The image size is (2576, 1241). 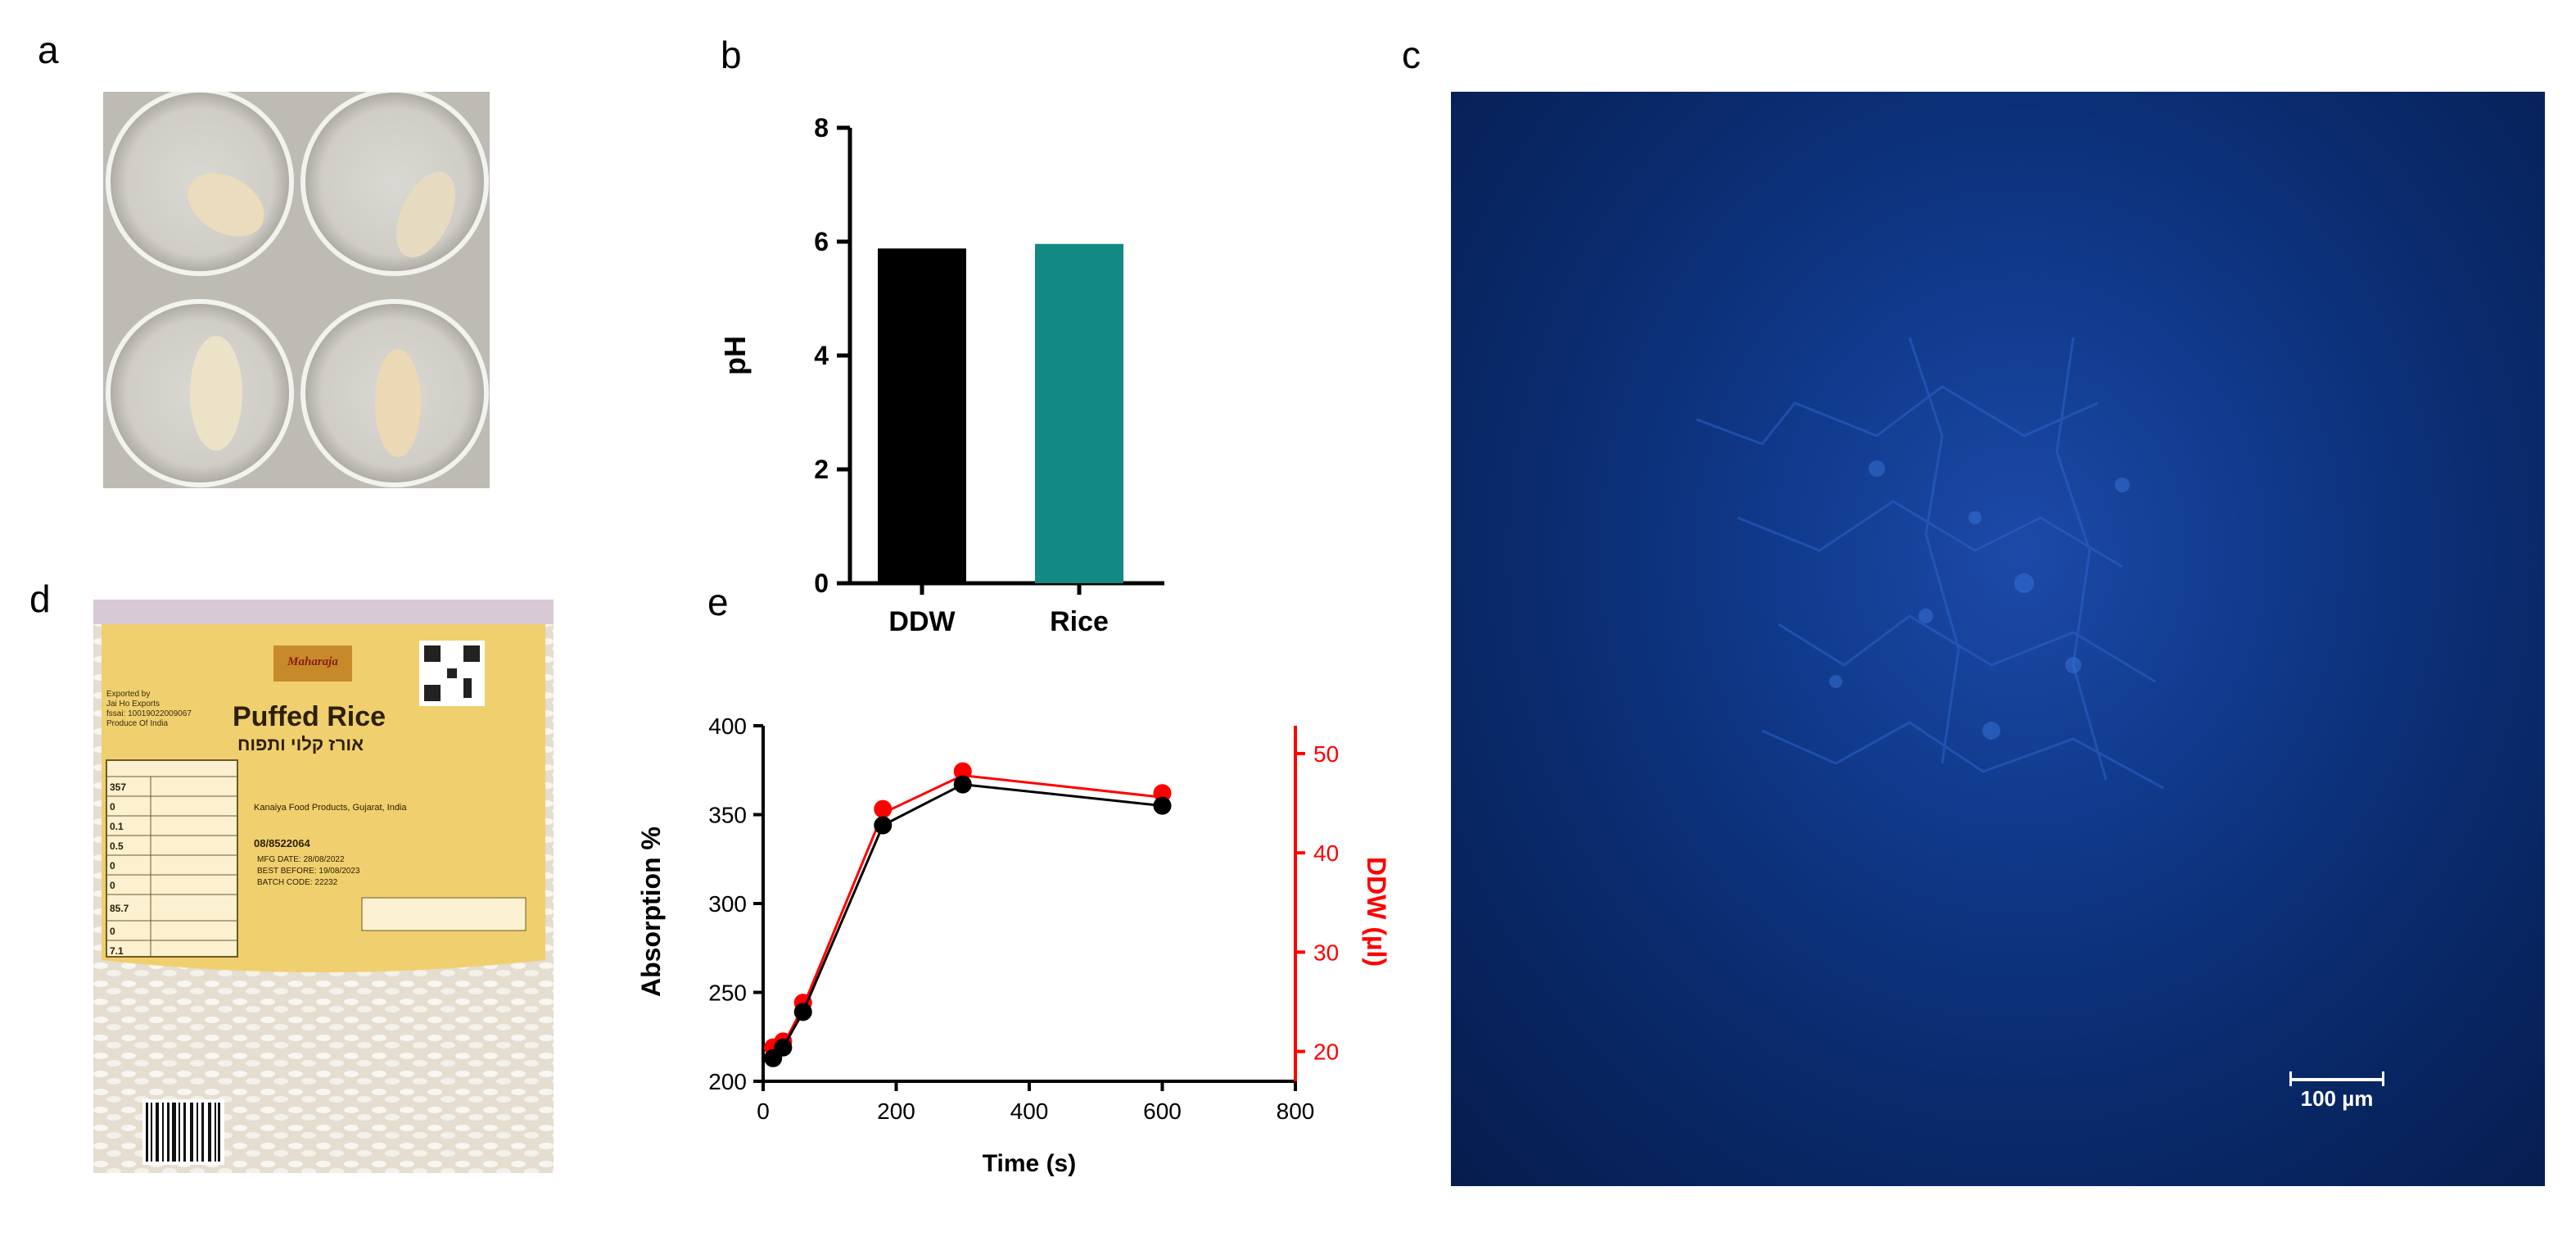 I want to click on scale-bar, so click(x=2336, y=1079).